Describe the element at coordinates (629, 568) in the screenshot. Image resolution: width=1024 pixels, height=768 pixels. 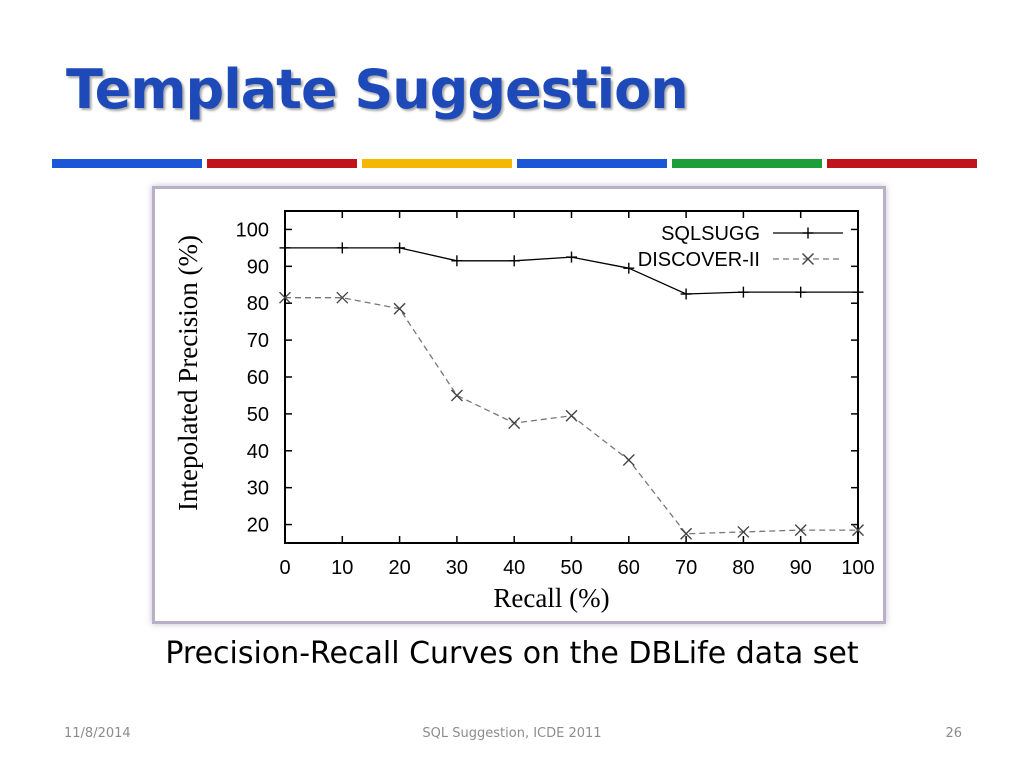
I see `x-tick-label: 60` at that location.